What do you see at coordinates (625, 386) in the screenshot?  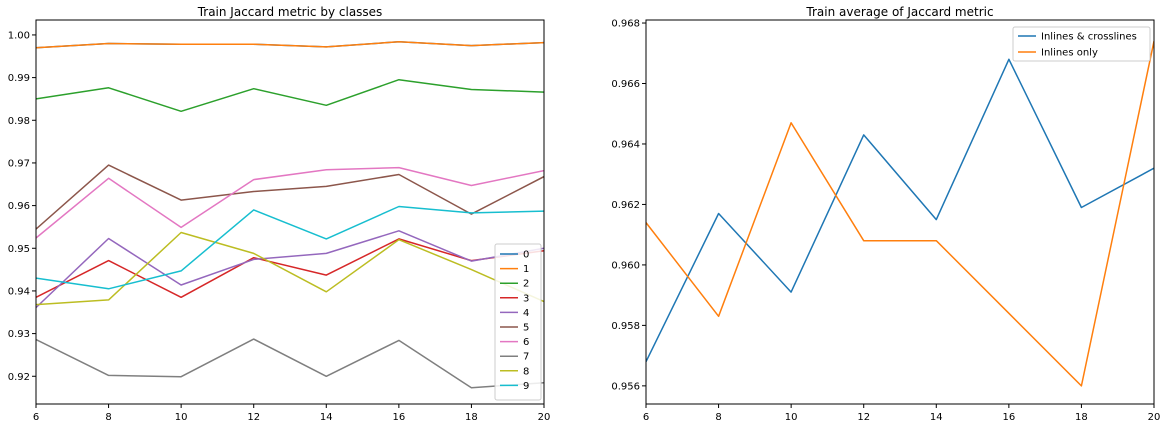 I see `y-tick-label: 0.956` at bounding box center [625, 386].